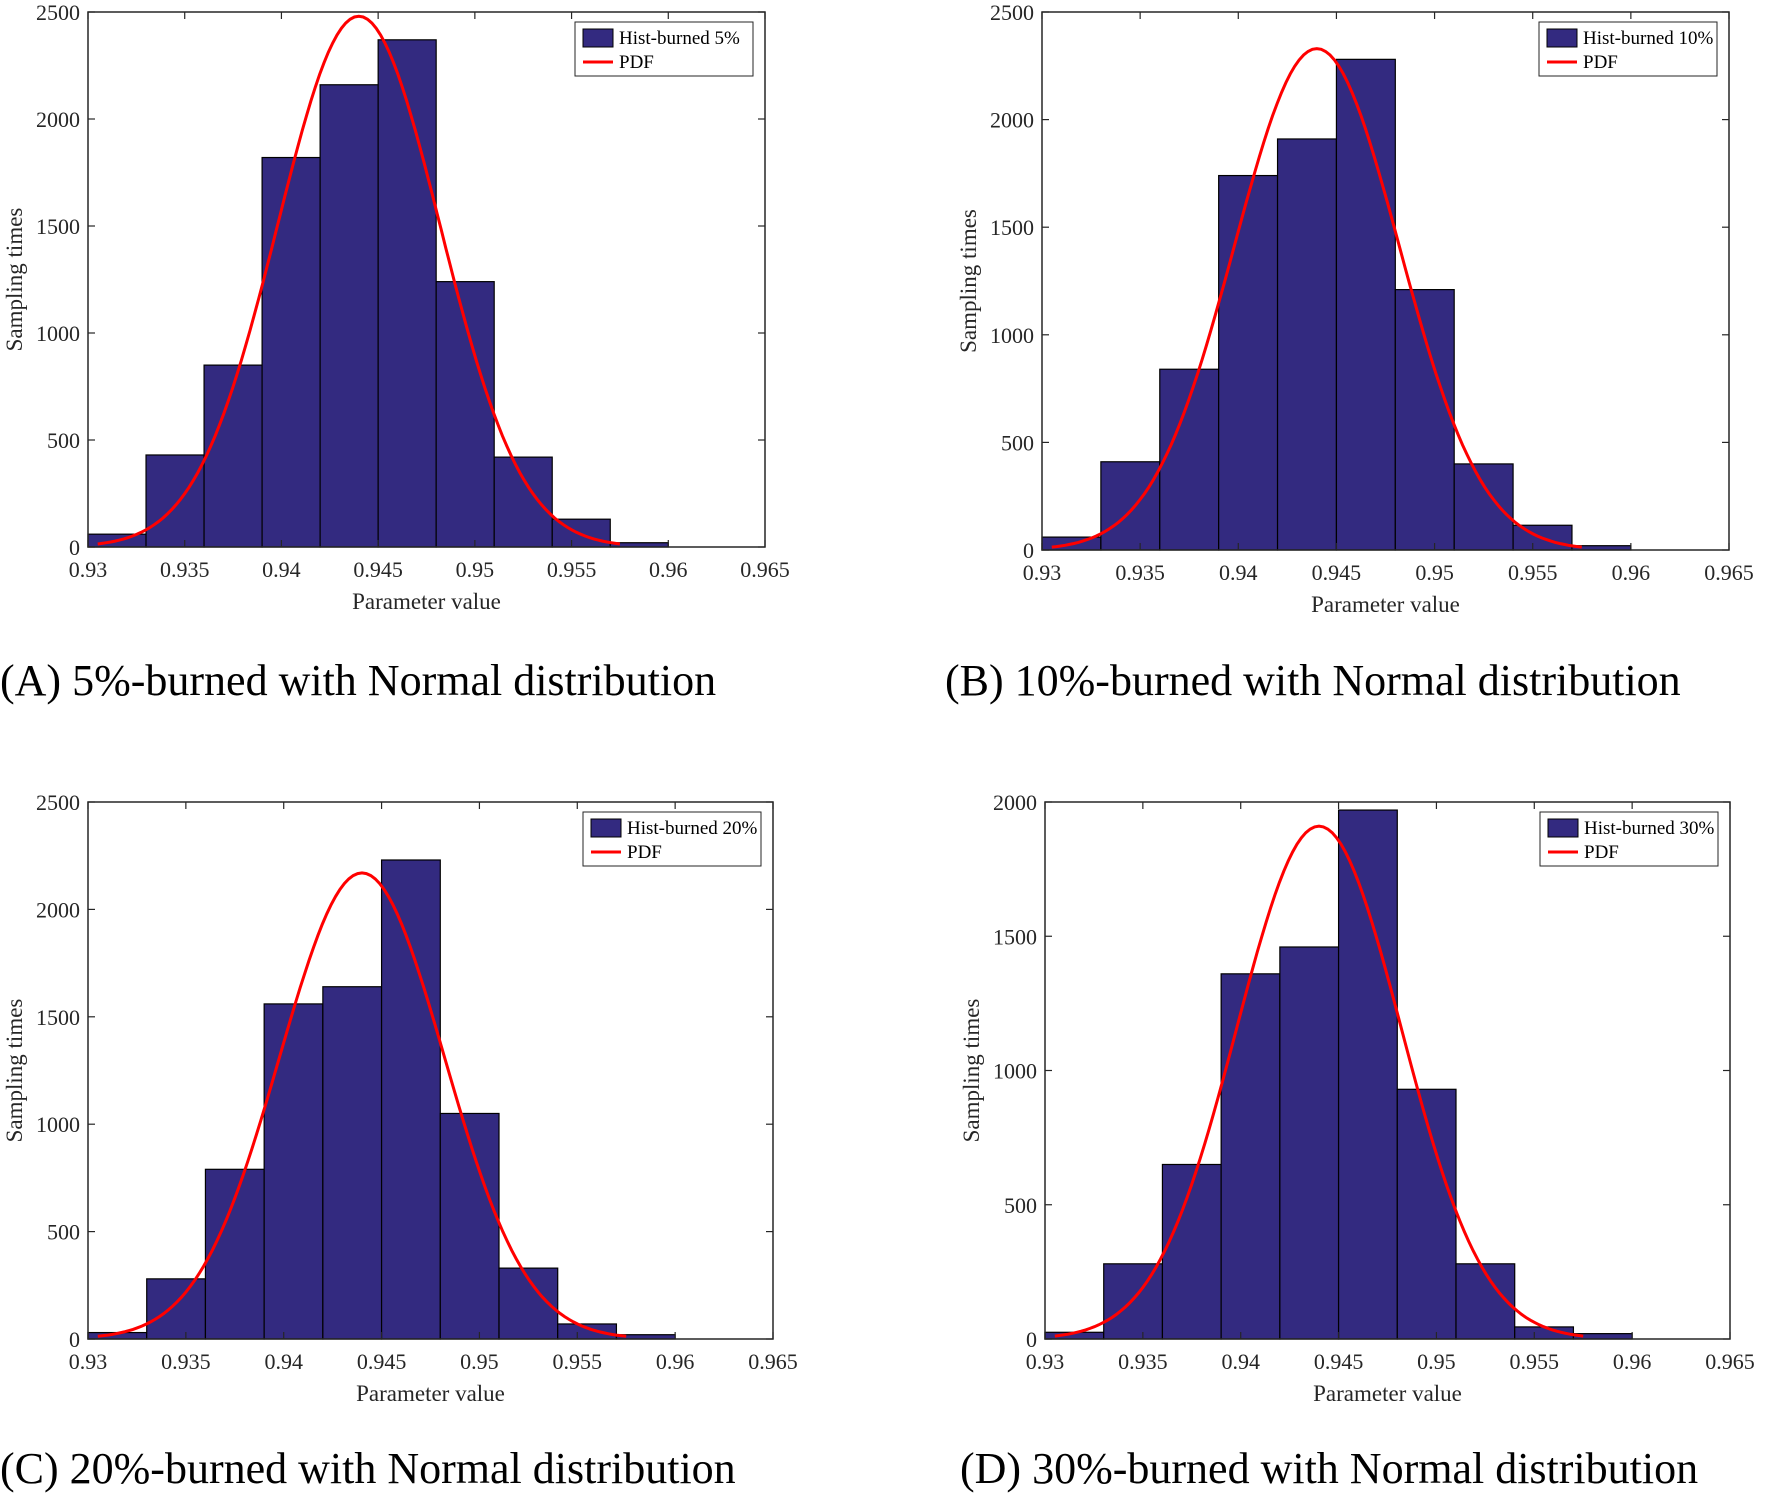  I want to click on caption-c: (C) 20%-burned with Normal distribution, so click(368, 1468).